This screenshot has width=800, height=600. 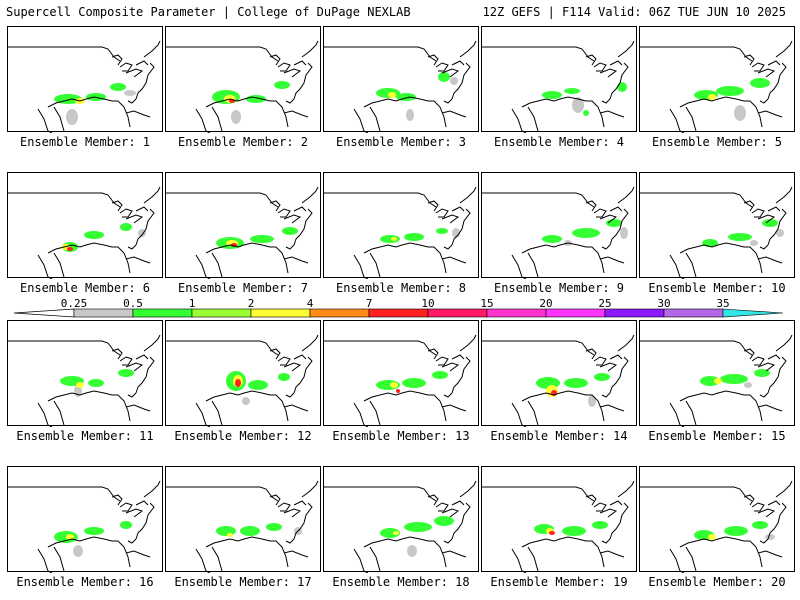 I want to click on colorbar-tick-label: 7, so click(x=369, y=304).